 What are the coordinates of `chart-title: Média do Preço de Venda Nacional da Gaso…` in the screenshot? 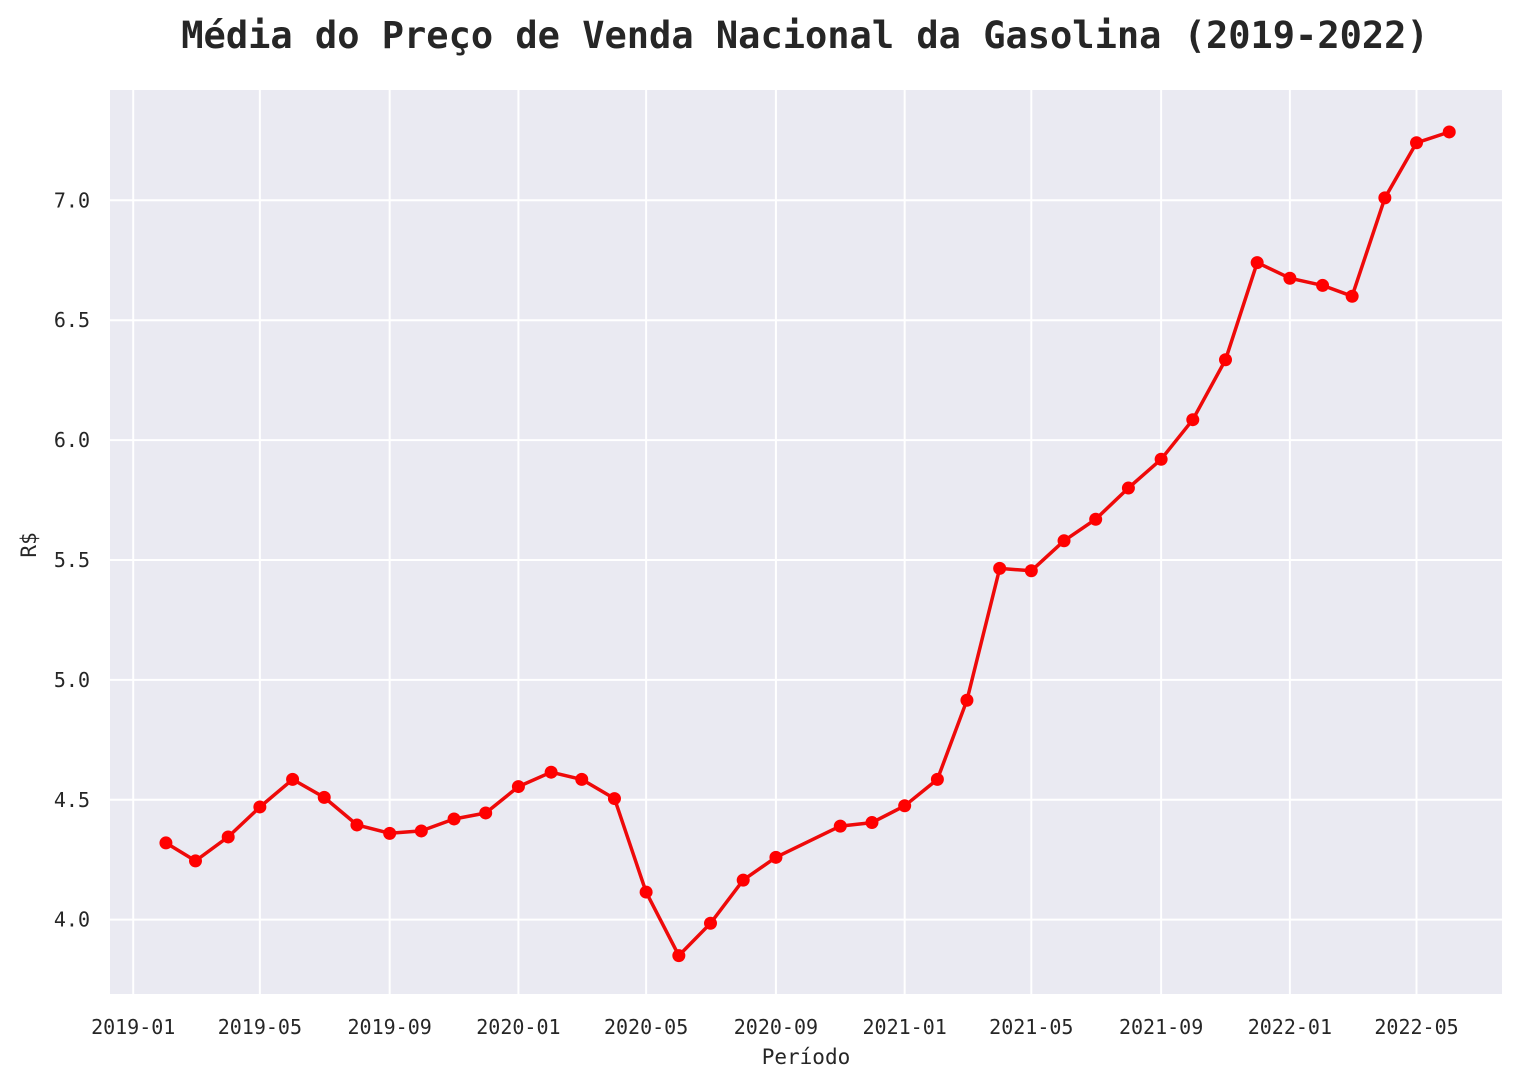 It's located at (804, 35).